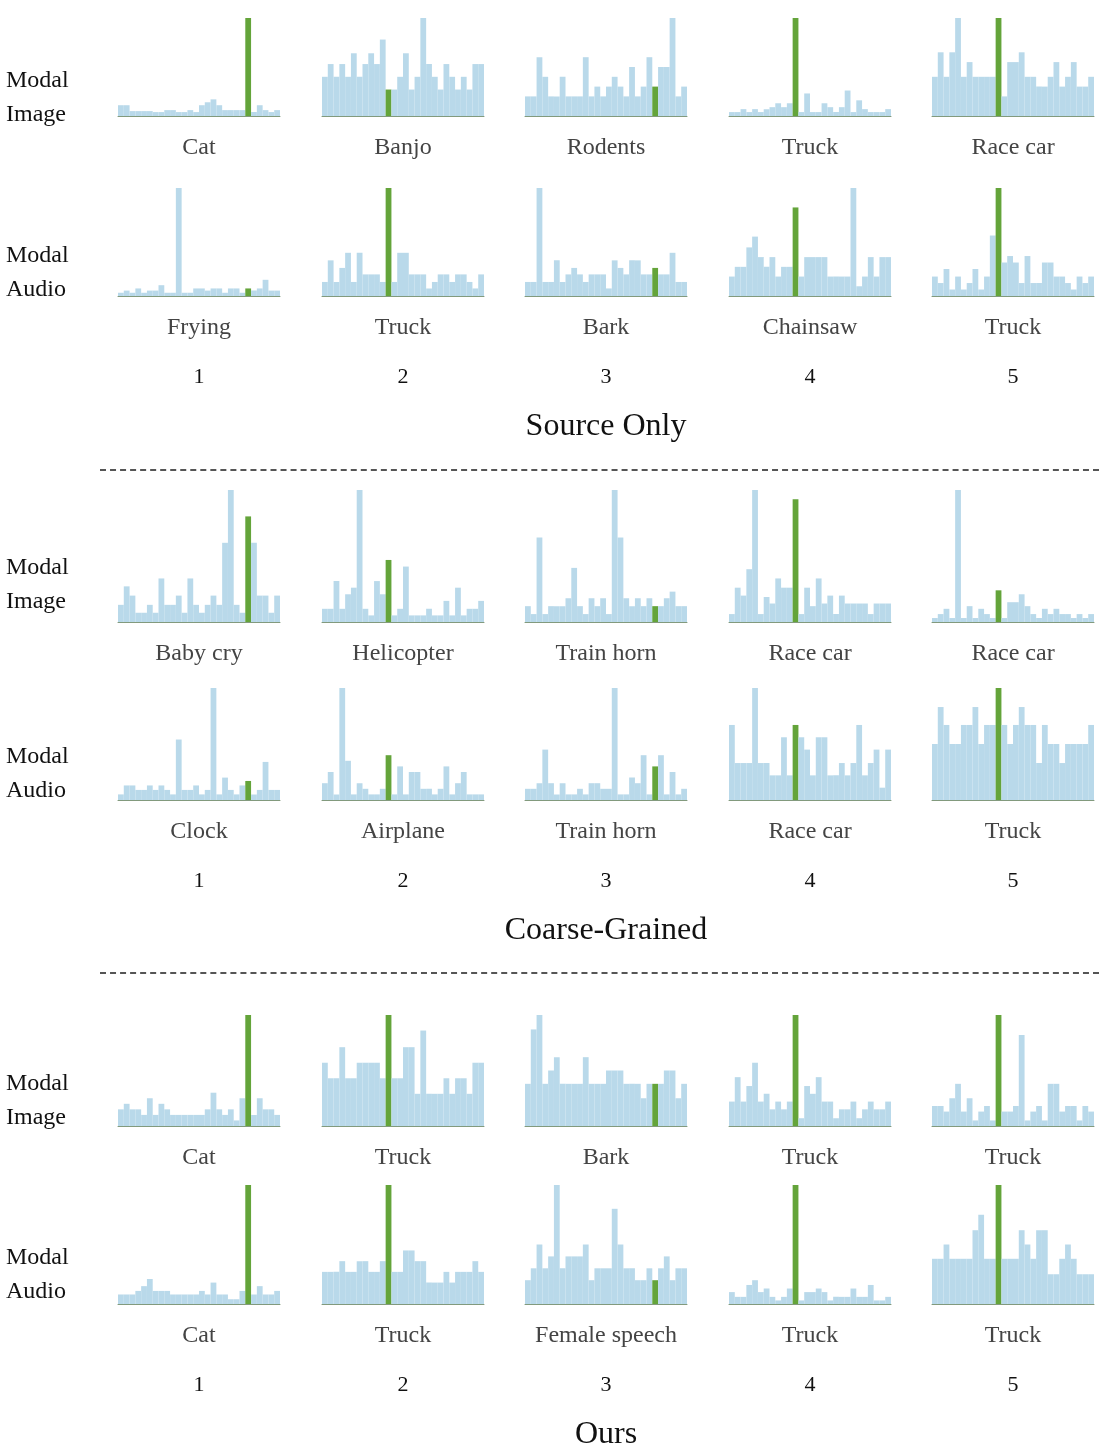  Describe the element at coordinates (810, 326) in the screenshot. I see `x-axis-title: Chainsaw` at that location.